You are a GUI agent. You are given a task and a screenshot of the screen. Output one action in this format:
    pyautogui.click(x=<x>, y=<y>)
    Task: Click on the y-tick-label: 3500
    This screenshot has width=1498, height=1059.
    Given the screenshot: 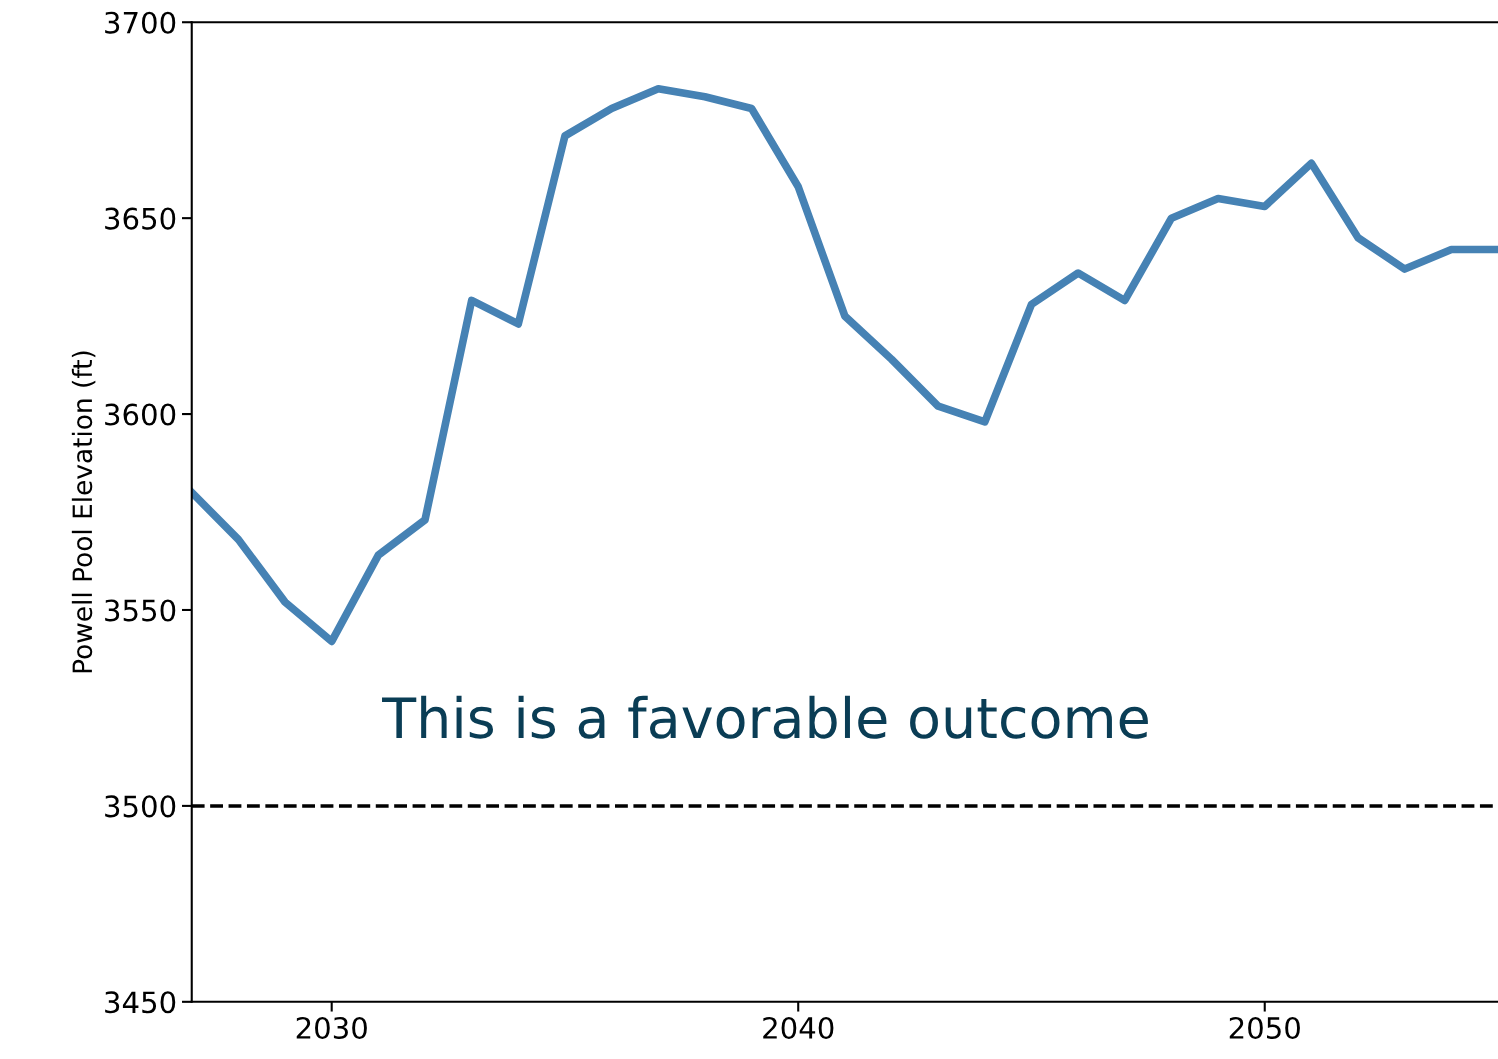 What is the action you would take?
    pyautogui.click(x=140, y=806)
    